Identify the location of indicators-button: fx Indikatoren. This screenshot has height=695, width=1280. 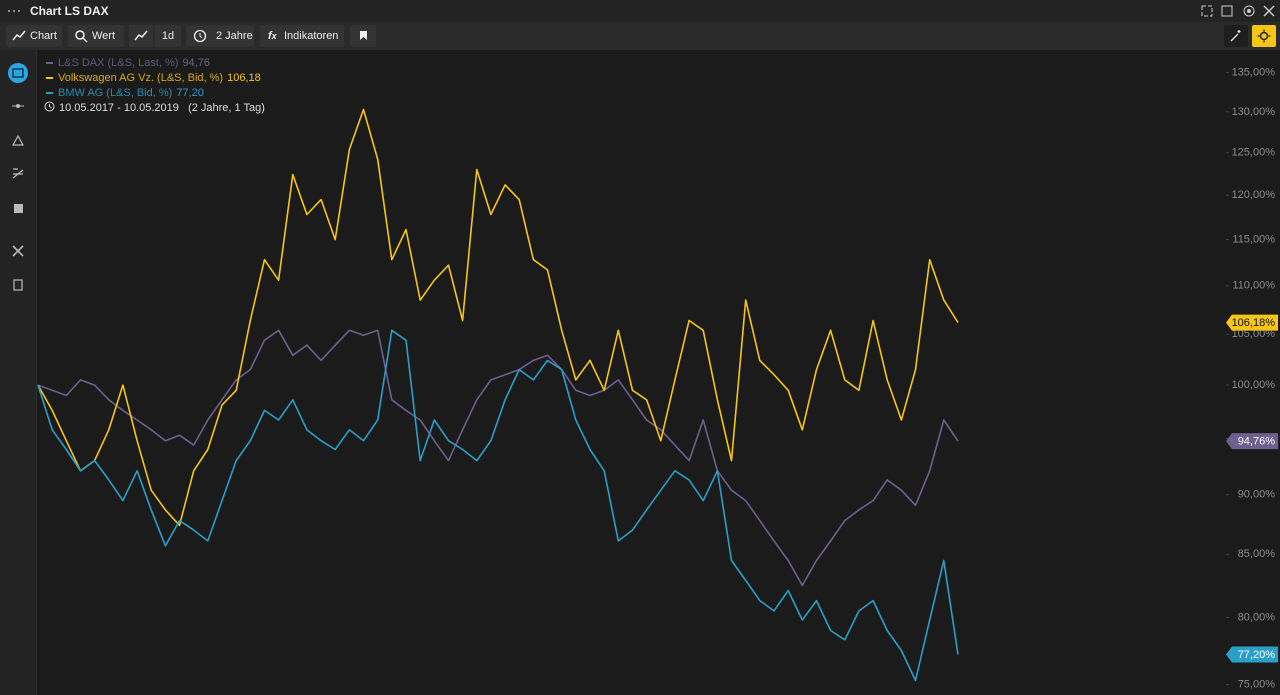
(302, 36).